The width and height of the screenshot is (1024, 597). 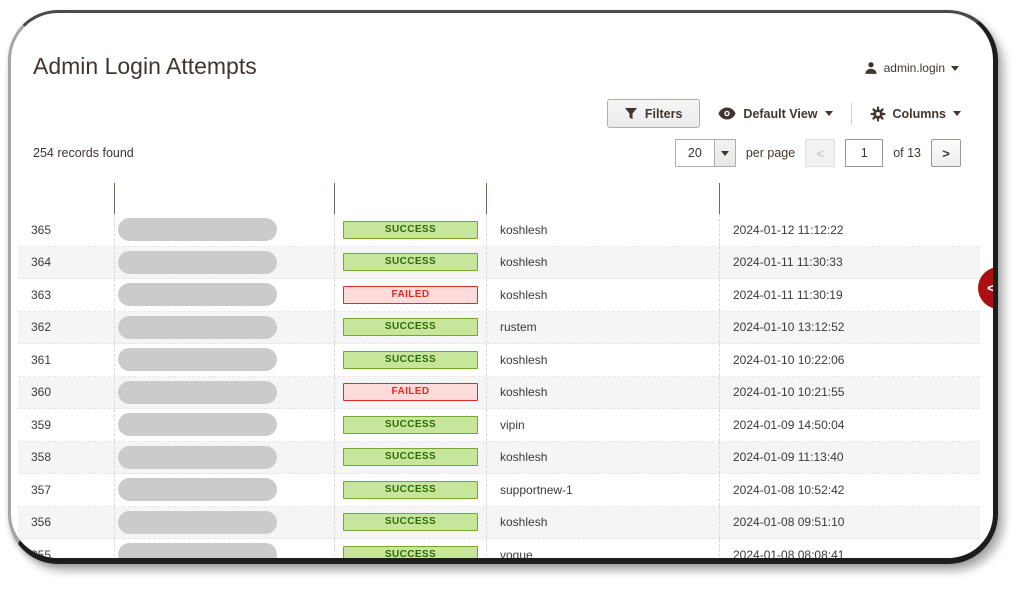 I want to click on cell-id: 355, so click(x=66, y=548).